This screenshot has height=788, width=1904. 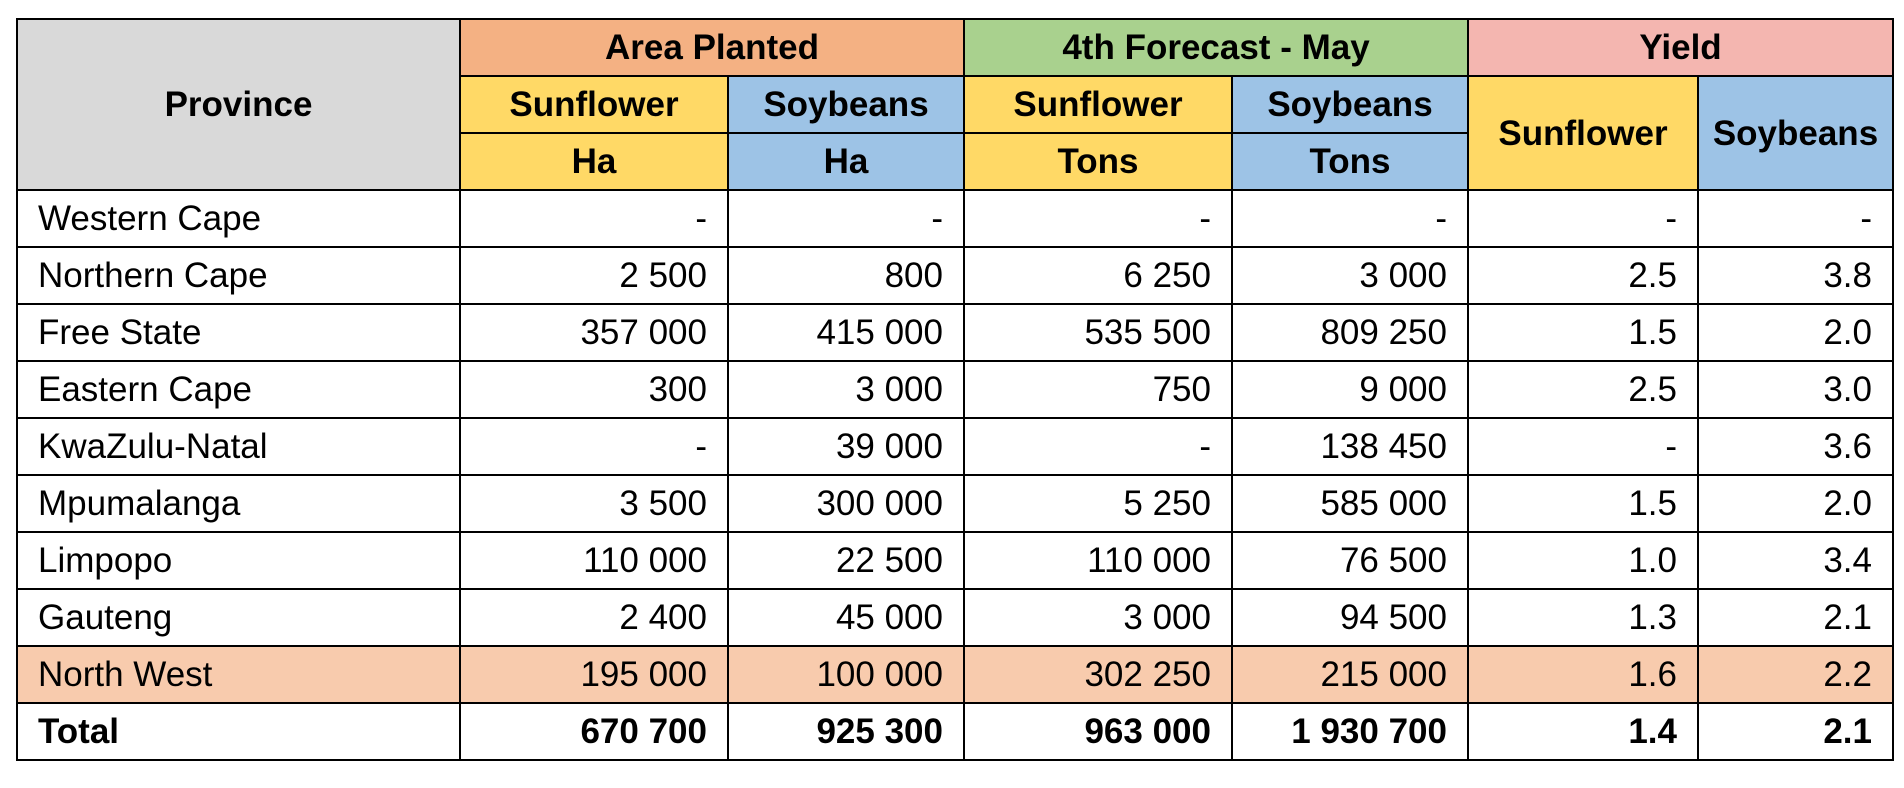 What do you see at coordinates (846, 674) in the screenshot?
I see `area-soybeans-cell: 100 000` at bounding box center [846, 674].